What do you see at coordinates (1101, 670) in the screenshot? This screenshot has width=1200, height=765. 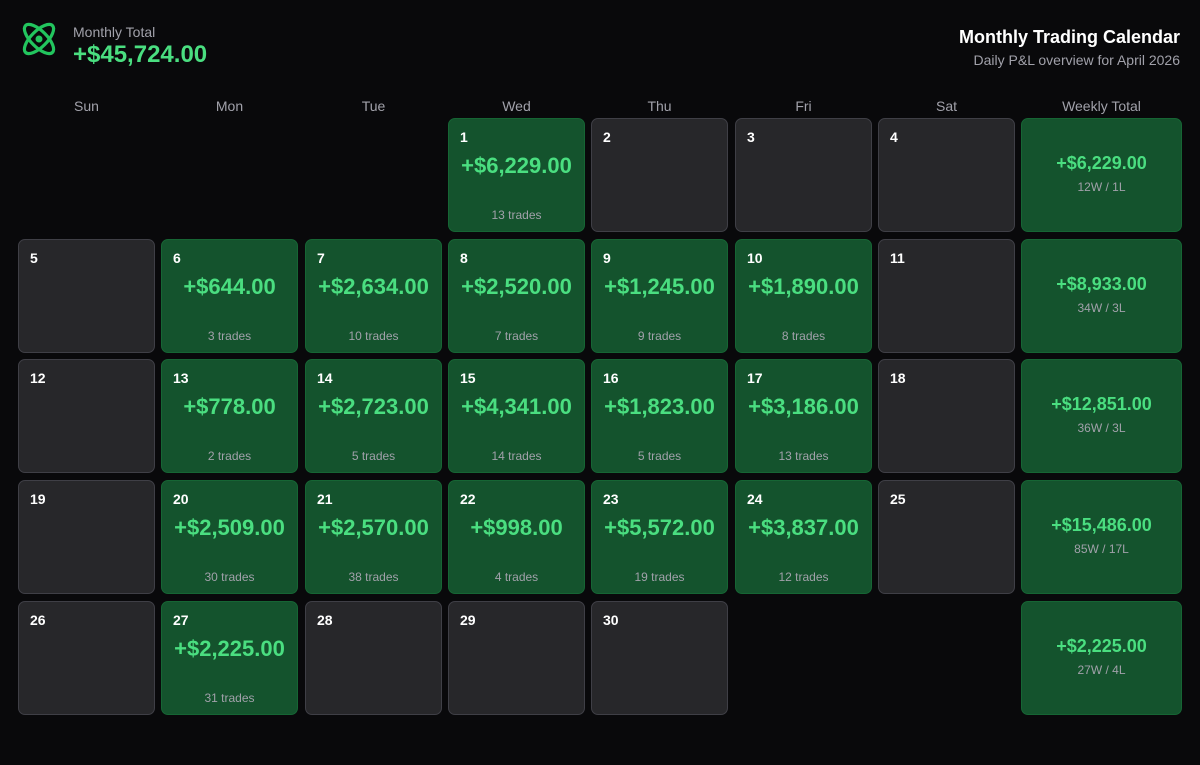 I see `weekly-win-loss: 27W / 4L` at bounding box center [1101, 670].